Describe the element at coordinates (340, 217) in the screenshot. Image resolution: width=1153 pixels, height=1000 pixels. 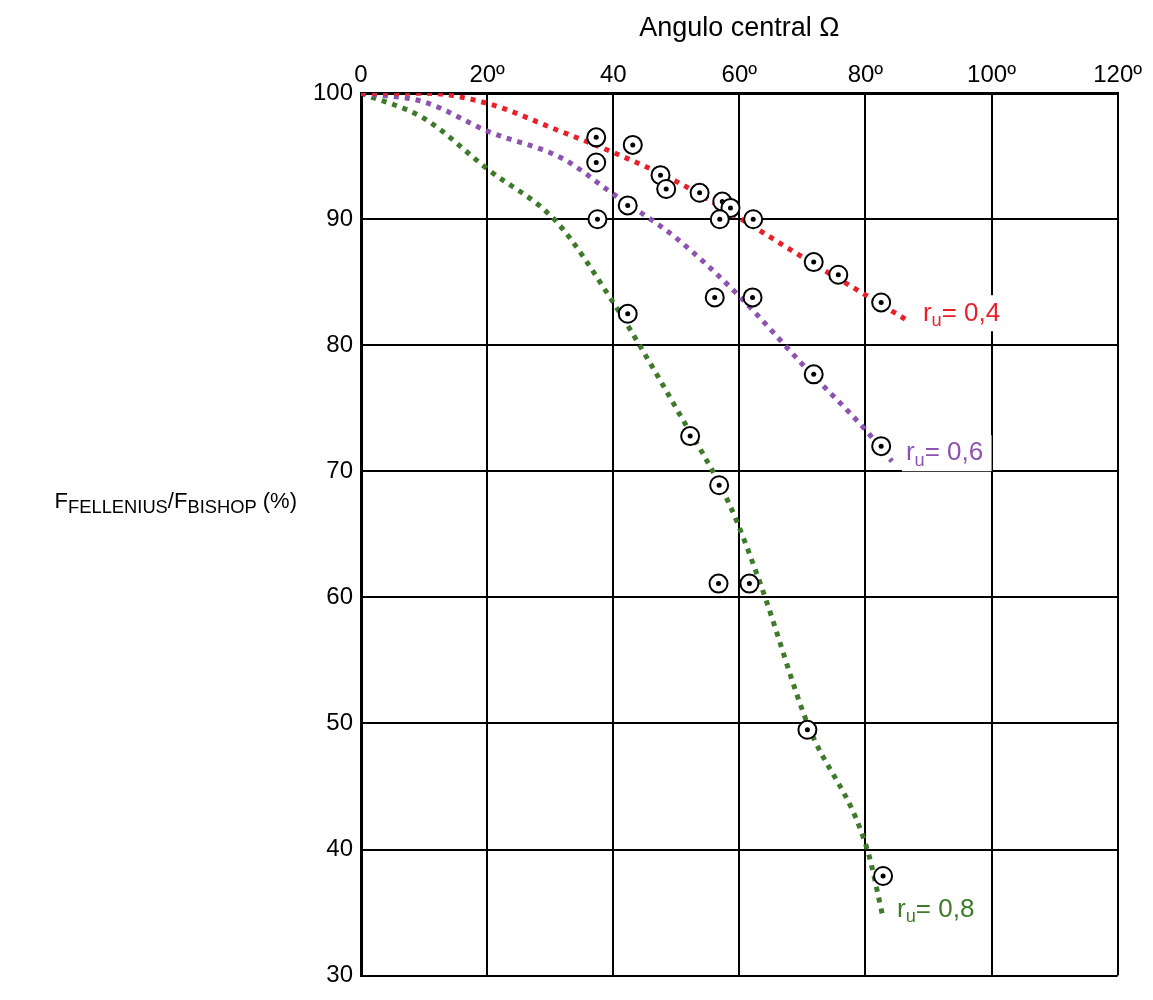
I see `y-tick-label: 90` at that location.